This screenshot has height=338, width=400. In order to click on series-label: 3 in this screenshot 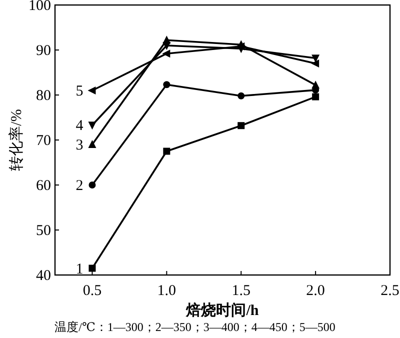, I will do `click(80, 146)`.